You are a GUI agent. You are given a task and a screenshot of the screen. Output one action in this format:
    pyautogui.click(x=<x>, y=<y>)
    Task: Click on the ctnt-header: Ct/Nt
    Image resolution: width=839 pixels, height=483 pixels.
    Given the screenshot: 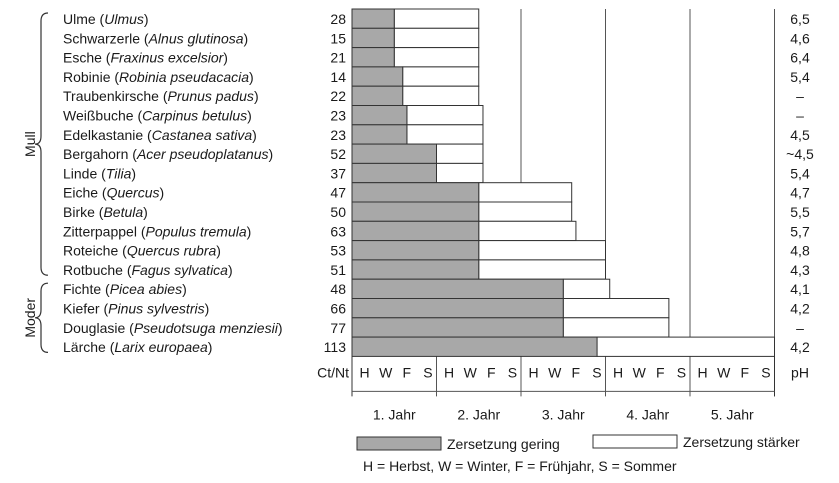 What is the action you would take?
    pyautogui.click(x=333, y=372)
    